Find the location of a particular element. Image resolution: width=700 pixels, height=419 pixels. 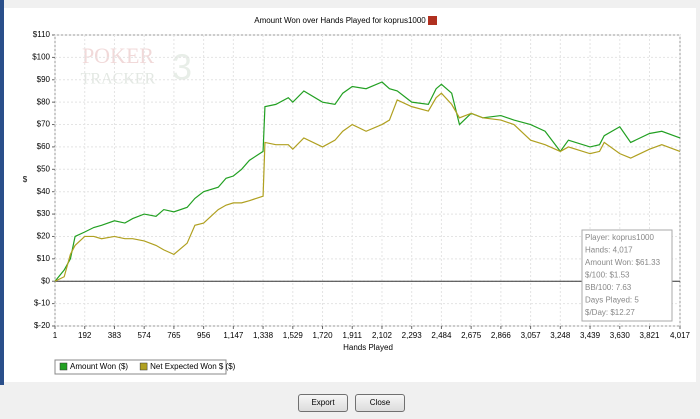

stats-text: Hands: 4,017 is located at coordinates (609, 250).